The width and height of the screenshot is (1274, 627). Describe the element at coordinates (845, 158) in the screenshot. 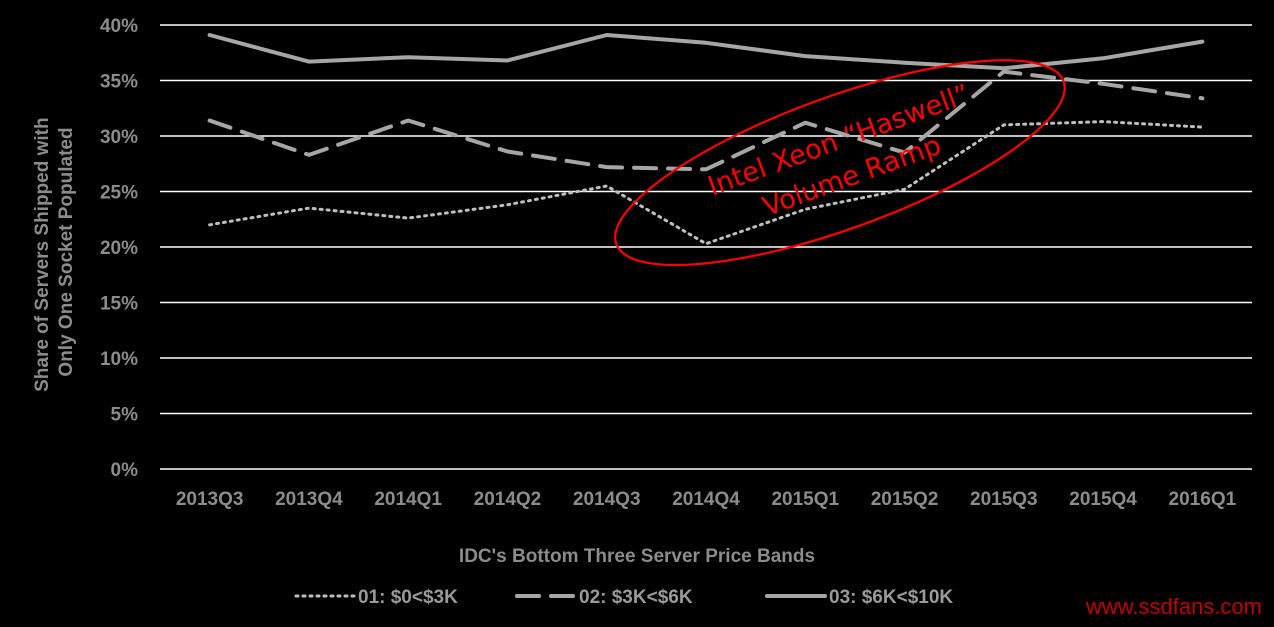

I see `annotation-text: Intel Xeon “Haswell”Volume Ramp` at that location.